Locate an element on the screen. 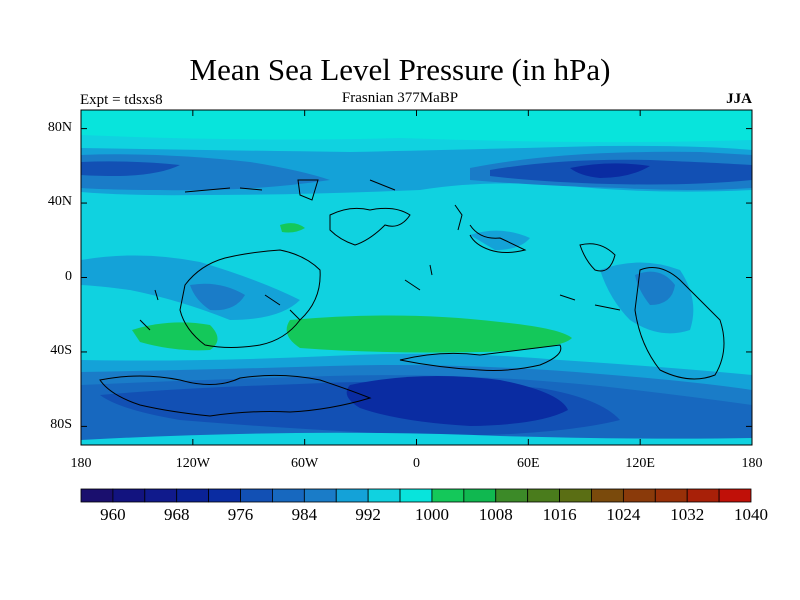 The width and height of the screenshot is (800, 600). lon-label: 120W is located at coordinates (192, 463).